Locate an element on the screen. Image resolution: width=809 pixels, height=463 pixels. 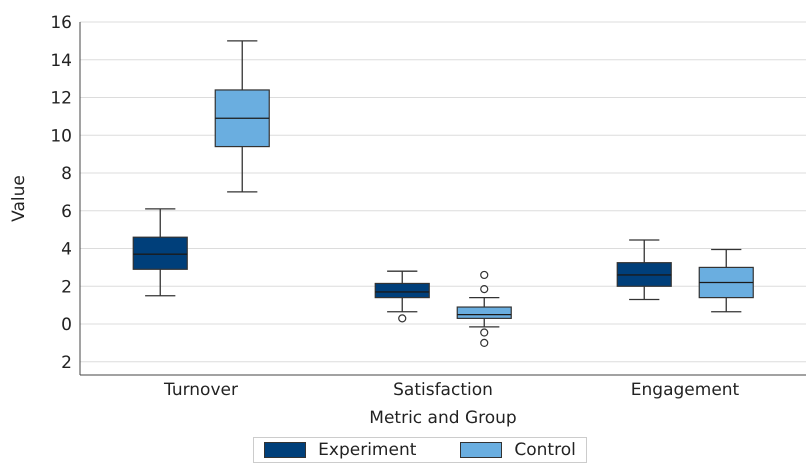
y-tick-label: 10 is located at coordinates (61, 136).